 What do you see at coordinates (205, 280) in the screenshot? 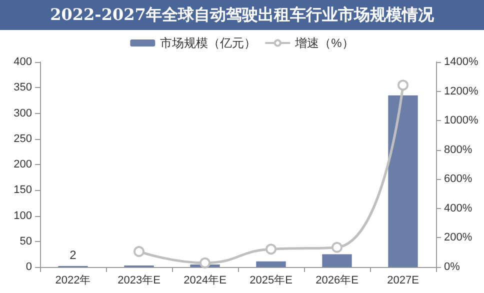
I see `x-tick-label: 2024年E` at bounding box center [205, 280].